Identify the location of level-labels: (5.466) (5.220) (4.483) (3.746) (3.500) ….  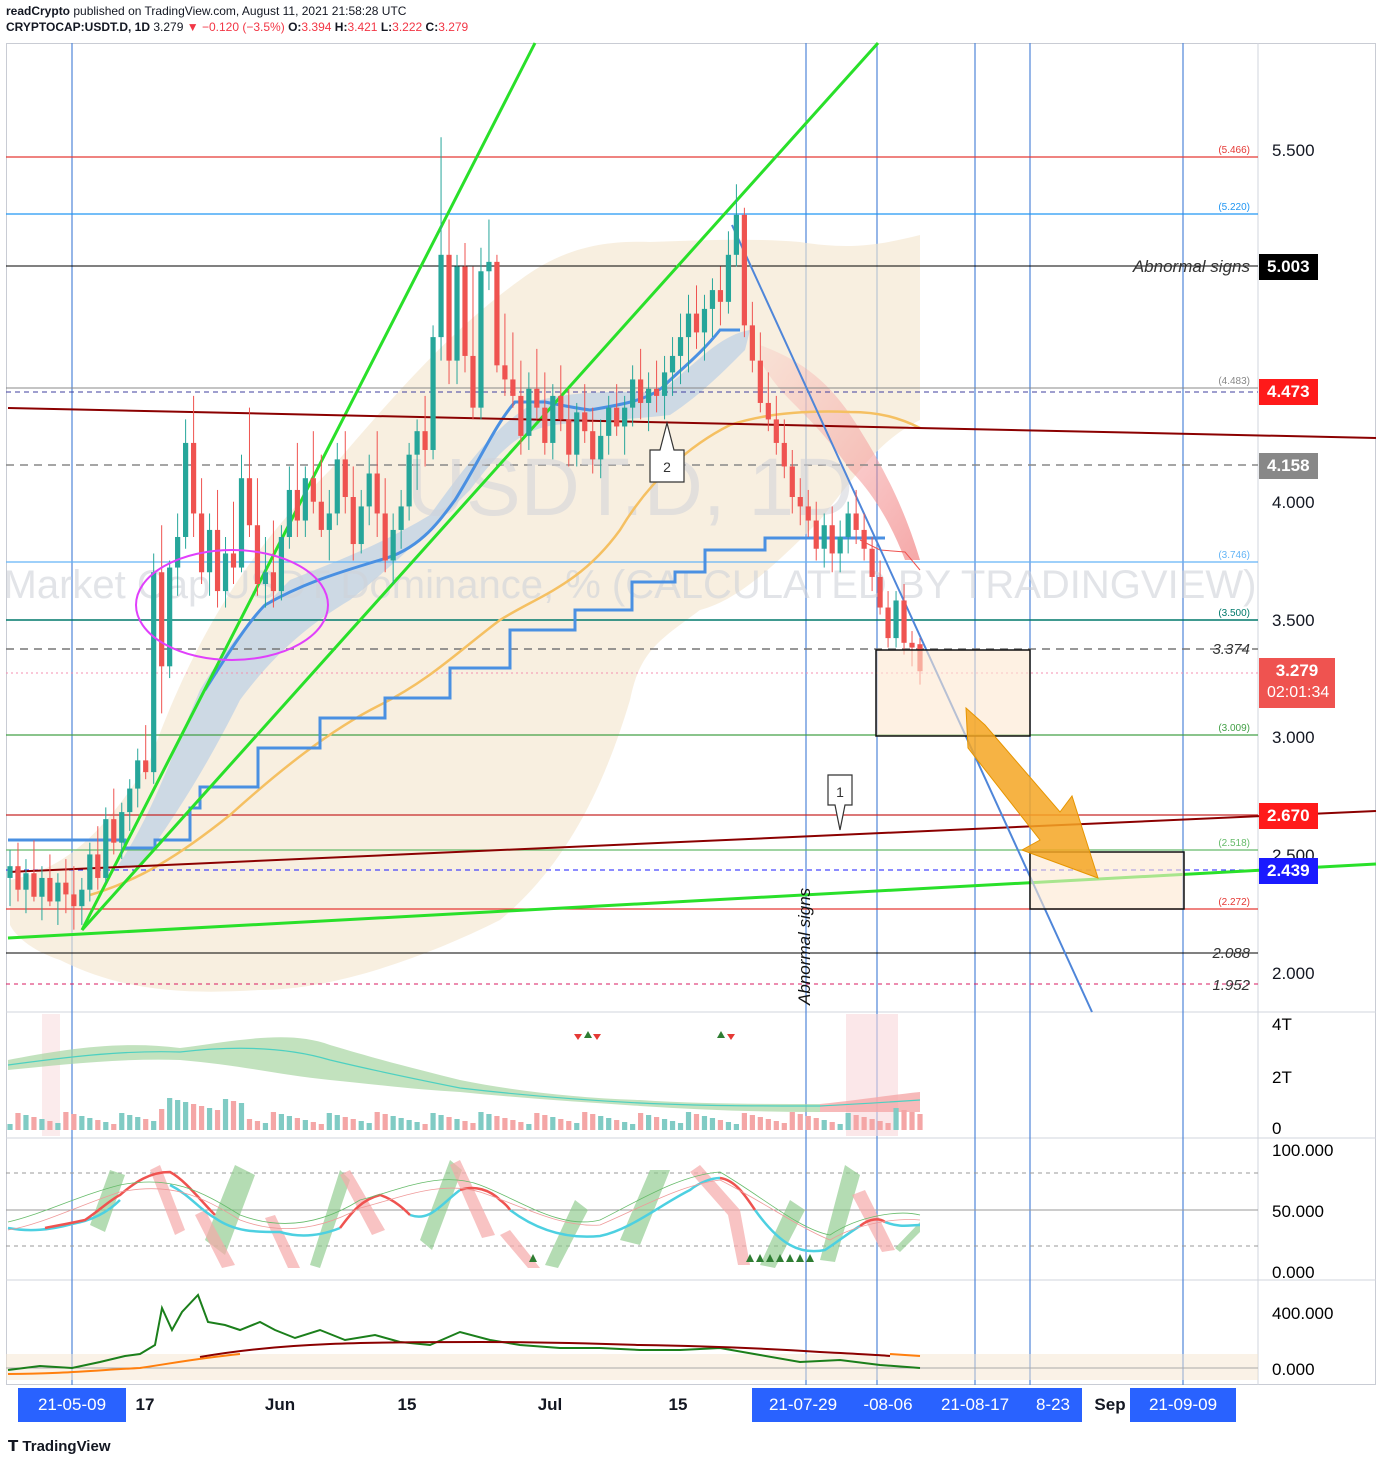
(1234, 526).